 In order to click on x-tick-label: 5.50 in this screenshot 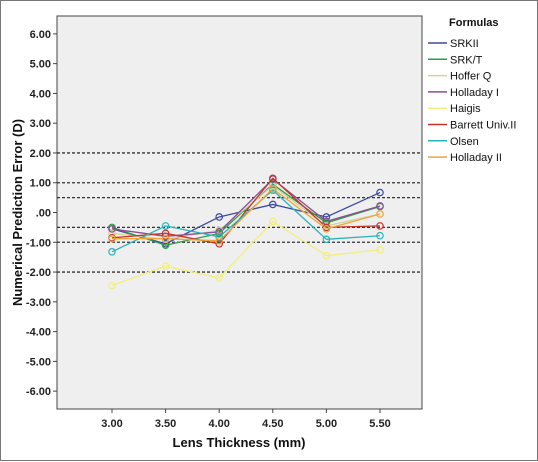, I will do `click(379, 424)`.